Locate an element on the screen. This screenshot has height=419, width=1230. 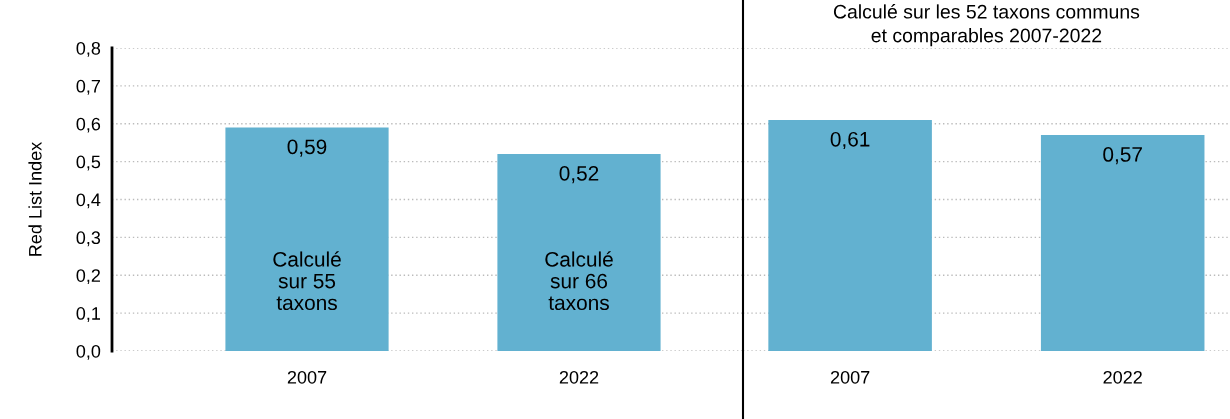
y-tick-label: 0,4 is located at coordinates (88, 201).